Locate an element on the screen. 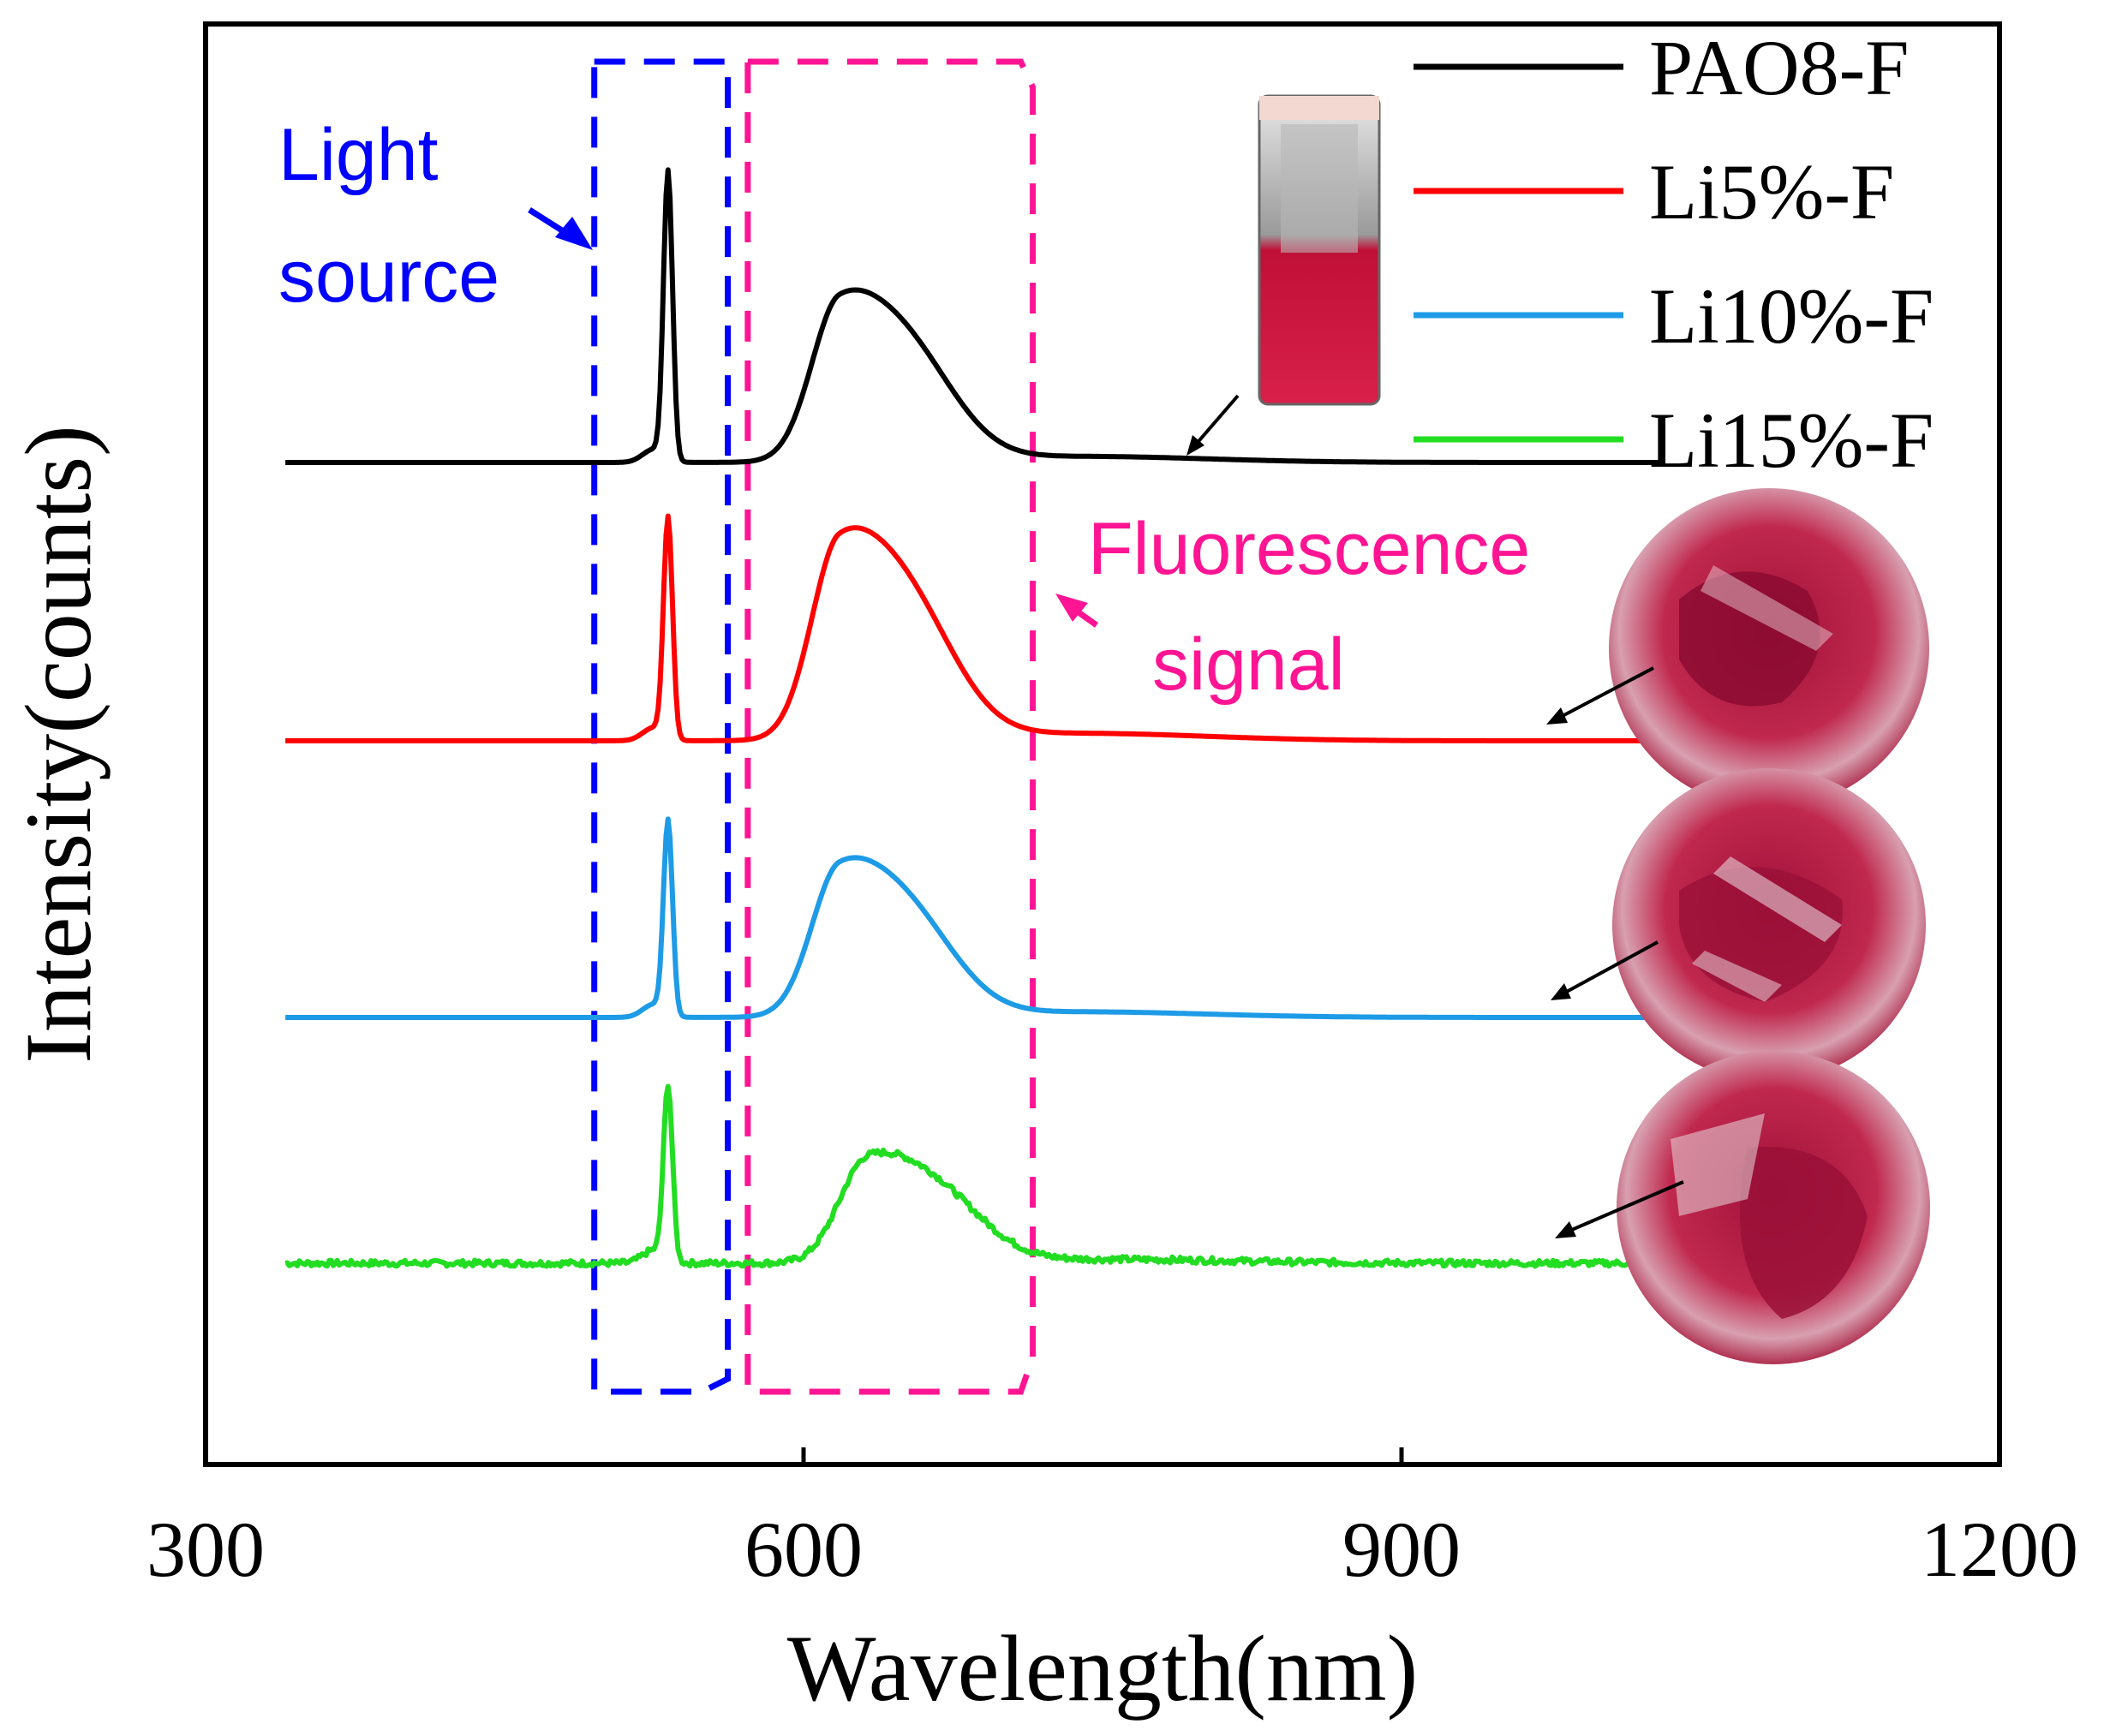 The height and width of the screenshot is (1736, 2104). y-axis-label: Intensity(counts) is located at coordinates (59, 744).